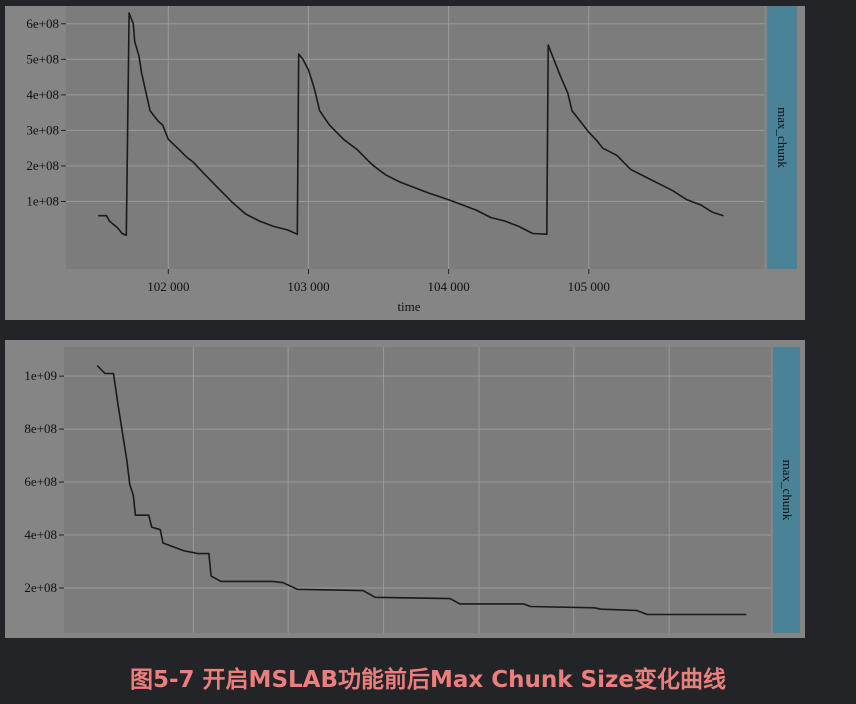 The image size is (856, 704). Describe the element at coordinates (42, 58) in the screenshot. I see `y-tick-label: 5e+08` at that location.